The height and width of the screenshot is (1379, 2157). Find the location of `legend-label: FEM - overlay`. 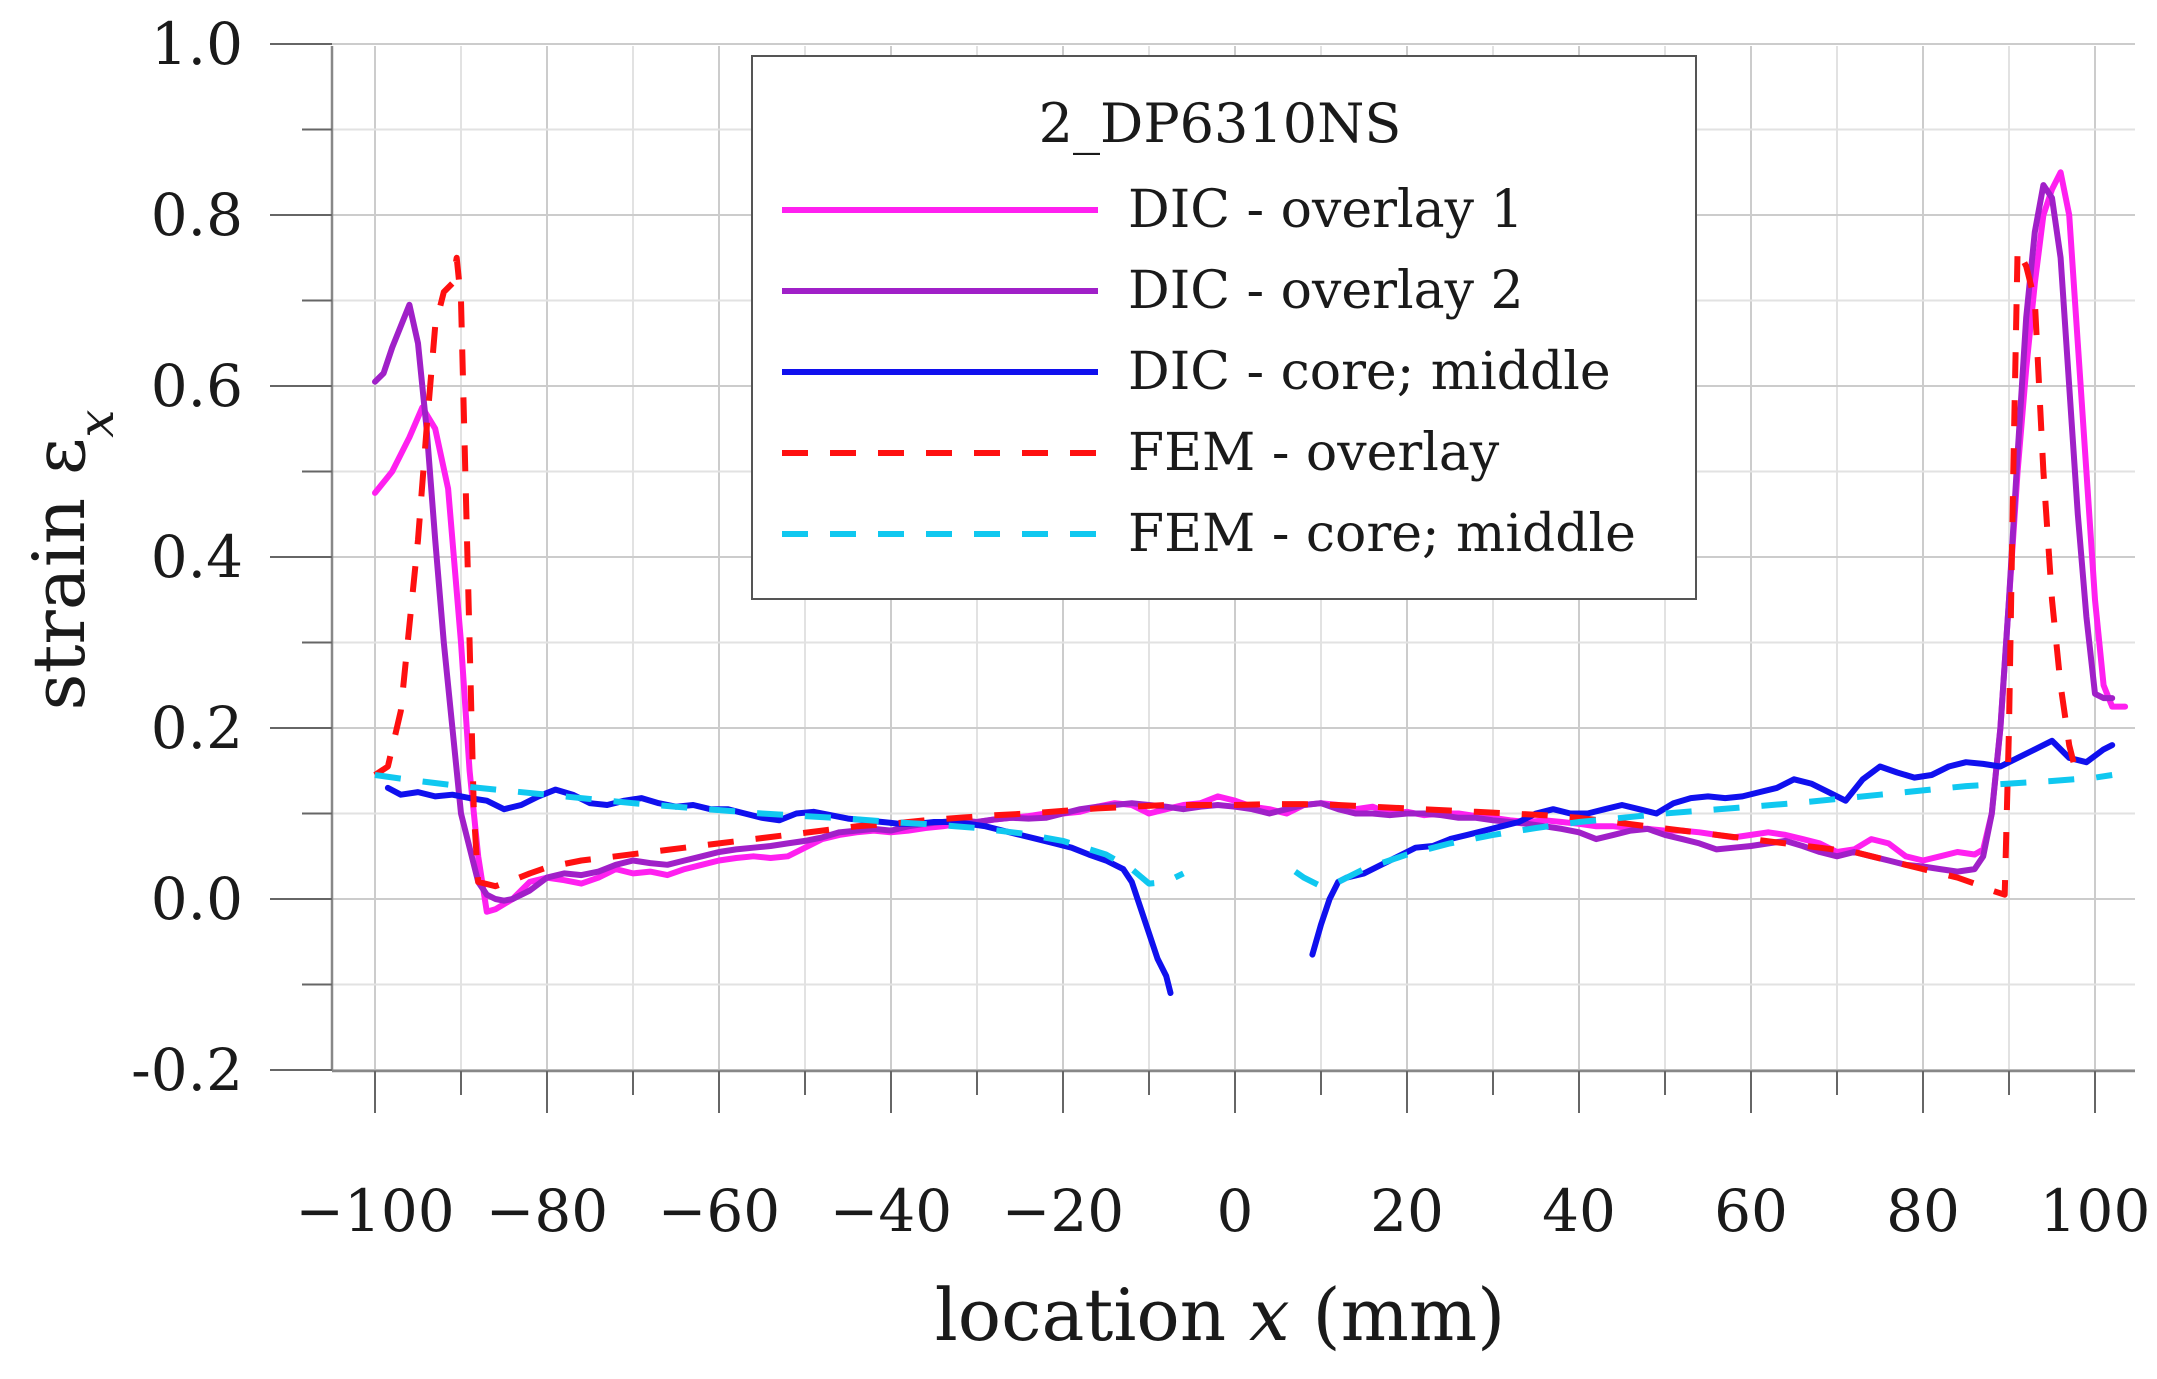

legend-label: FEM - overlay is located at coordinates (1314, 453).